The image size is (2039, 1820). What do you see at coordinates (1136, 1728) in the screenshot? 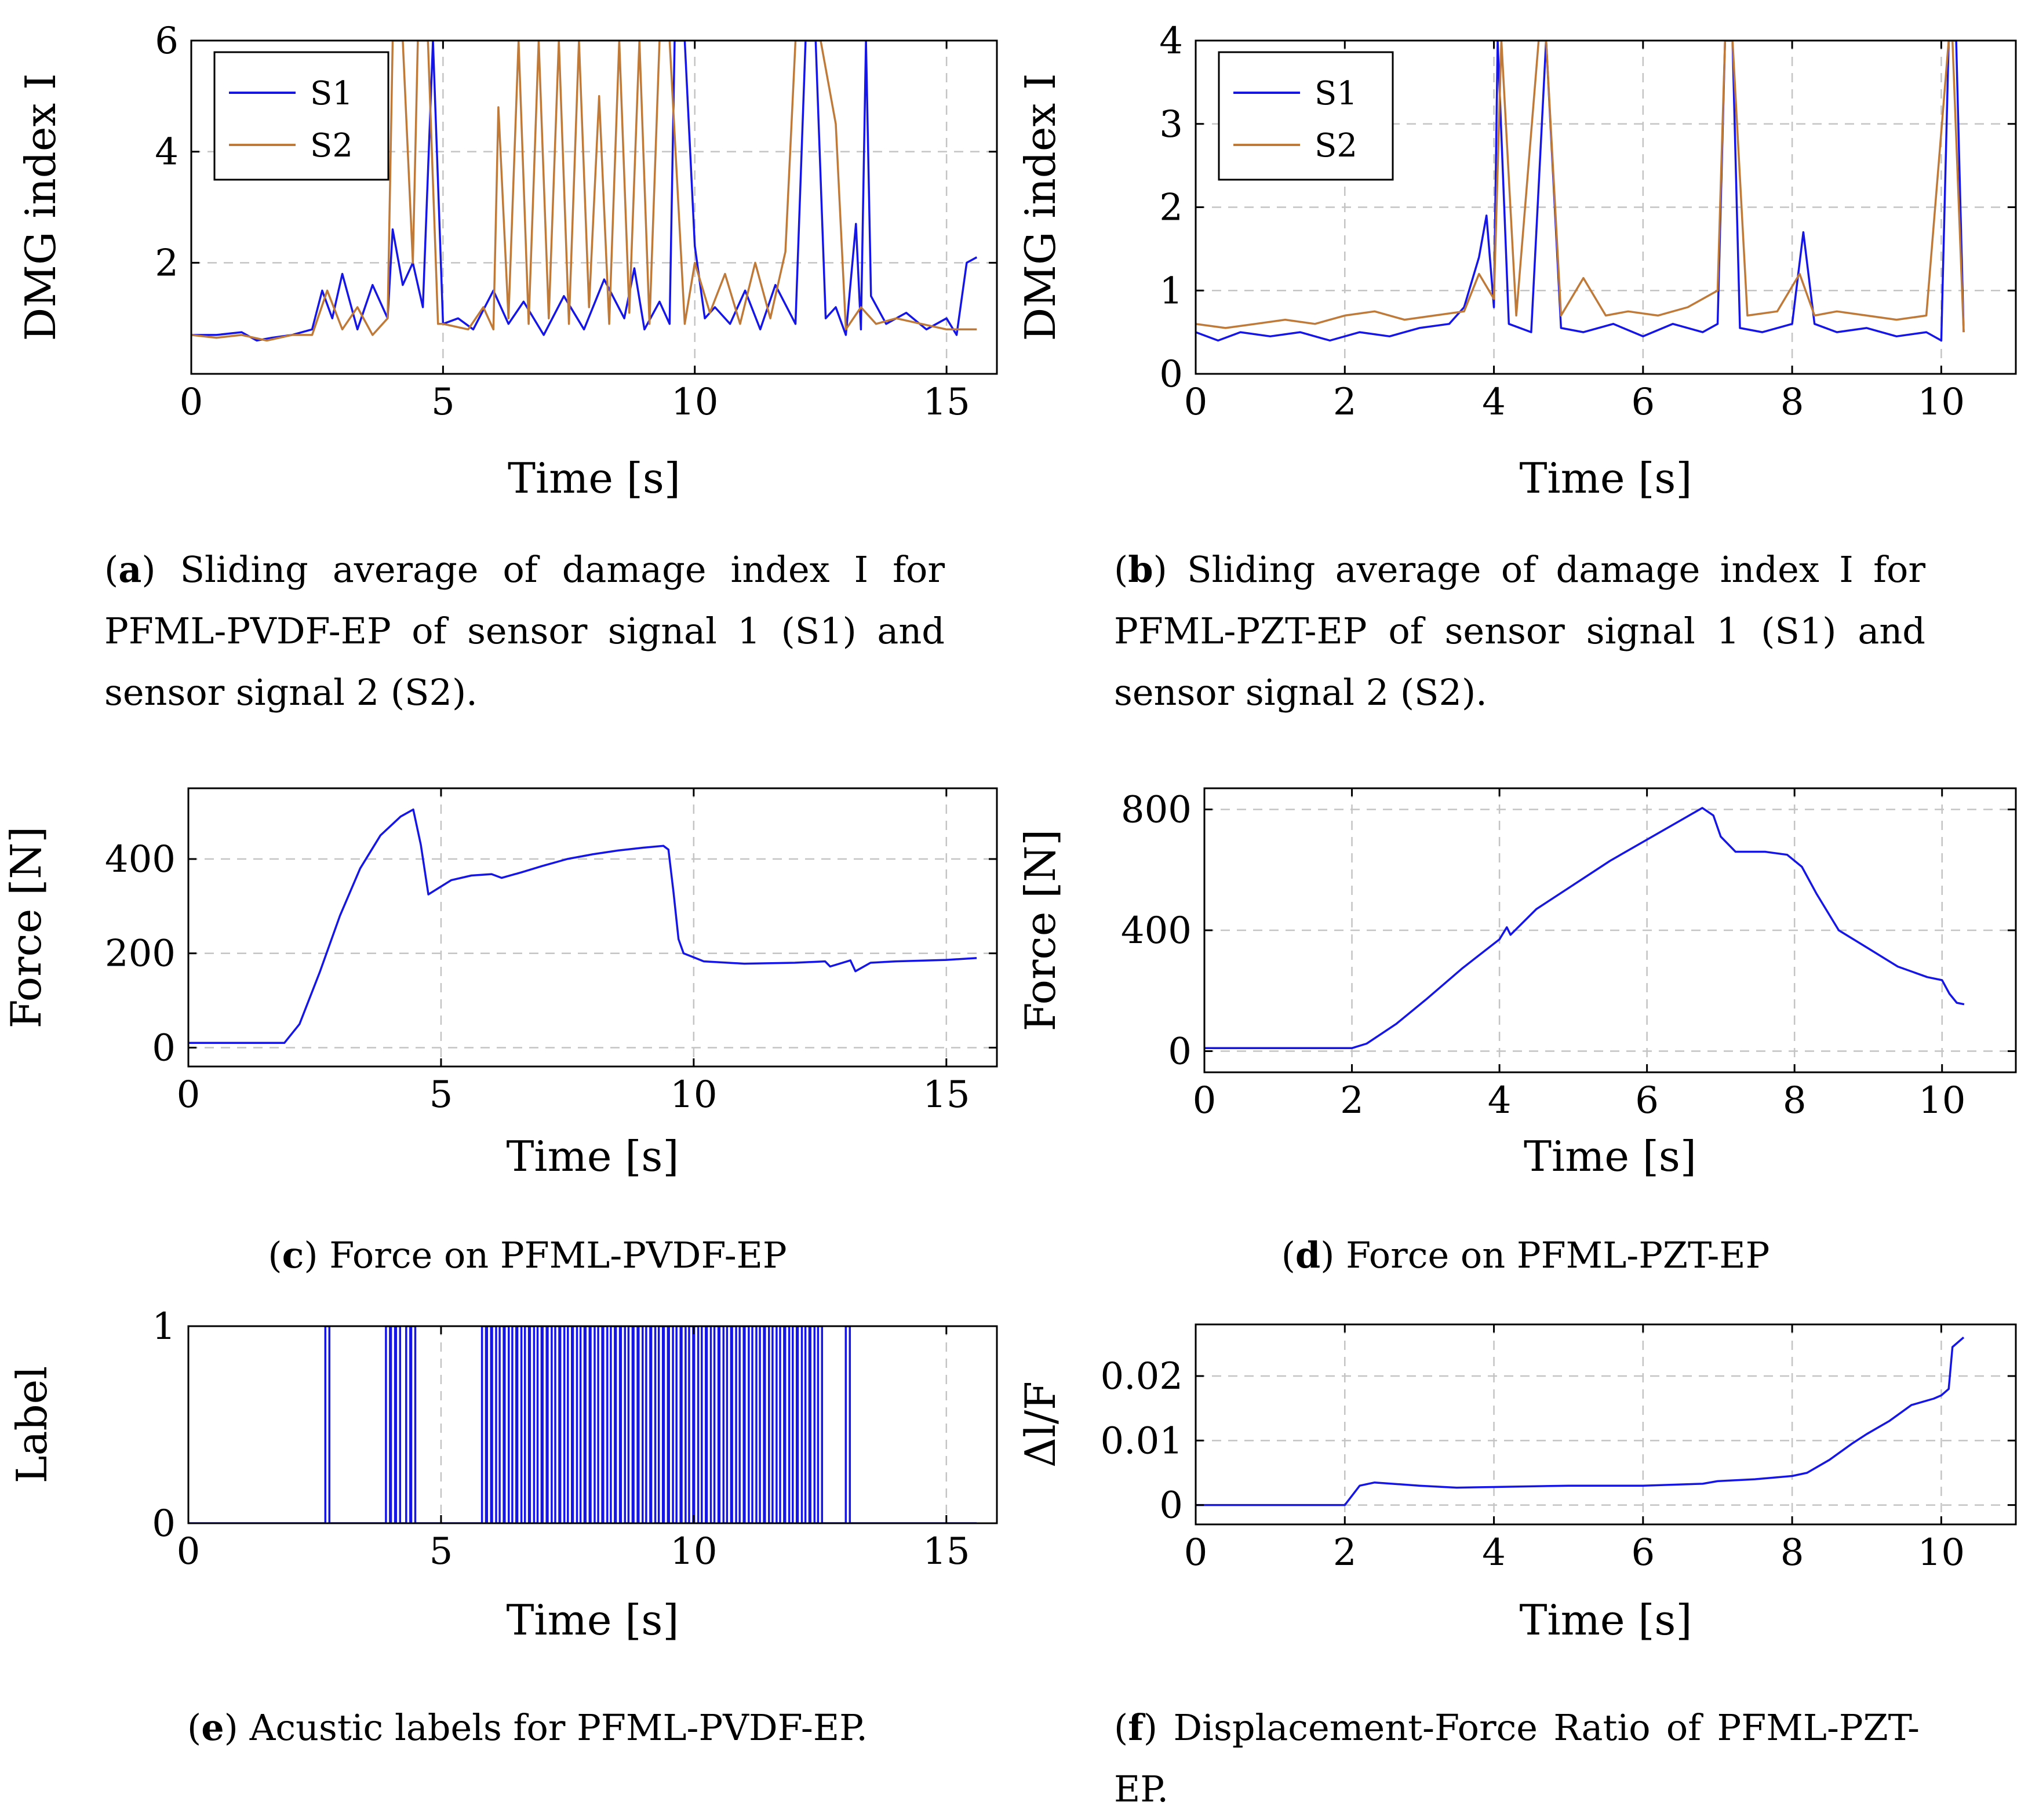
I see `caption-f-letter: f` at bounding box center [1136, 1728].